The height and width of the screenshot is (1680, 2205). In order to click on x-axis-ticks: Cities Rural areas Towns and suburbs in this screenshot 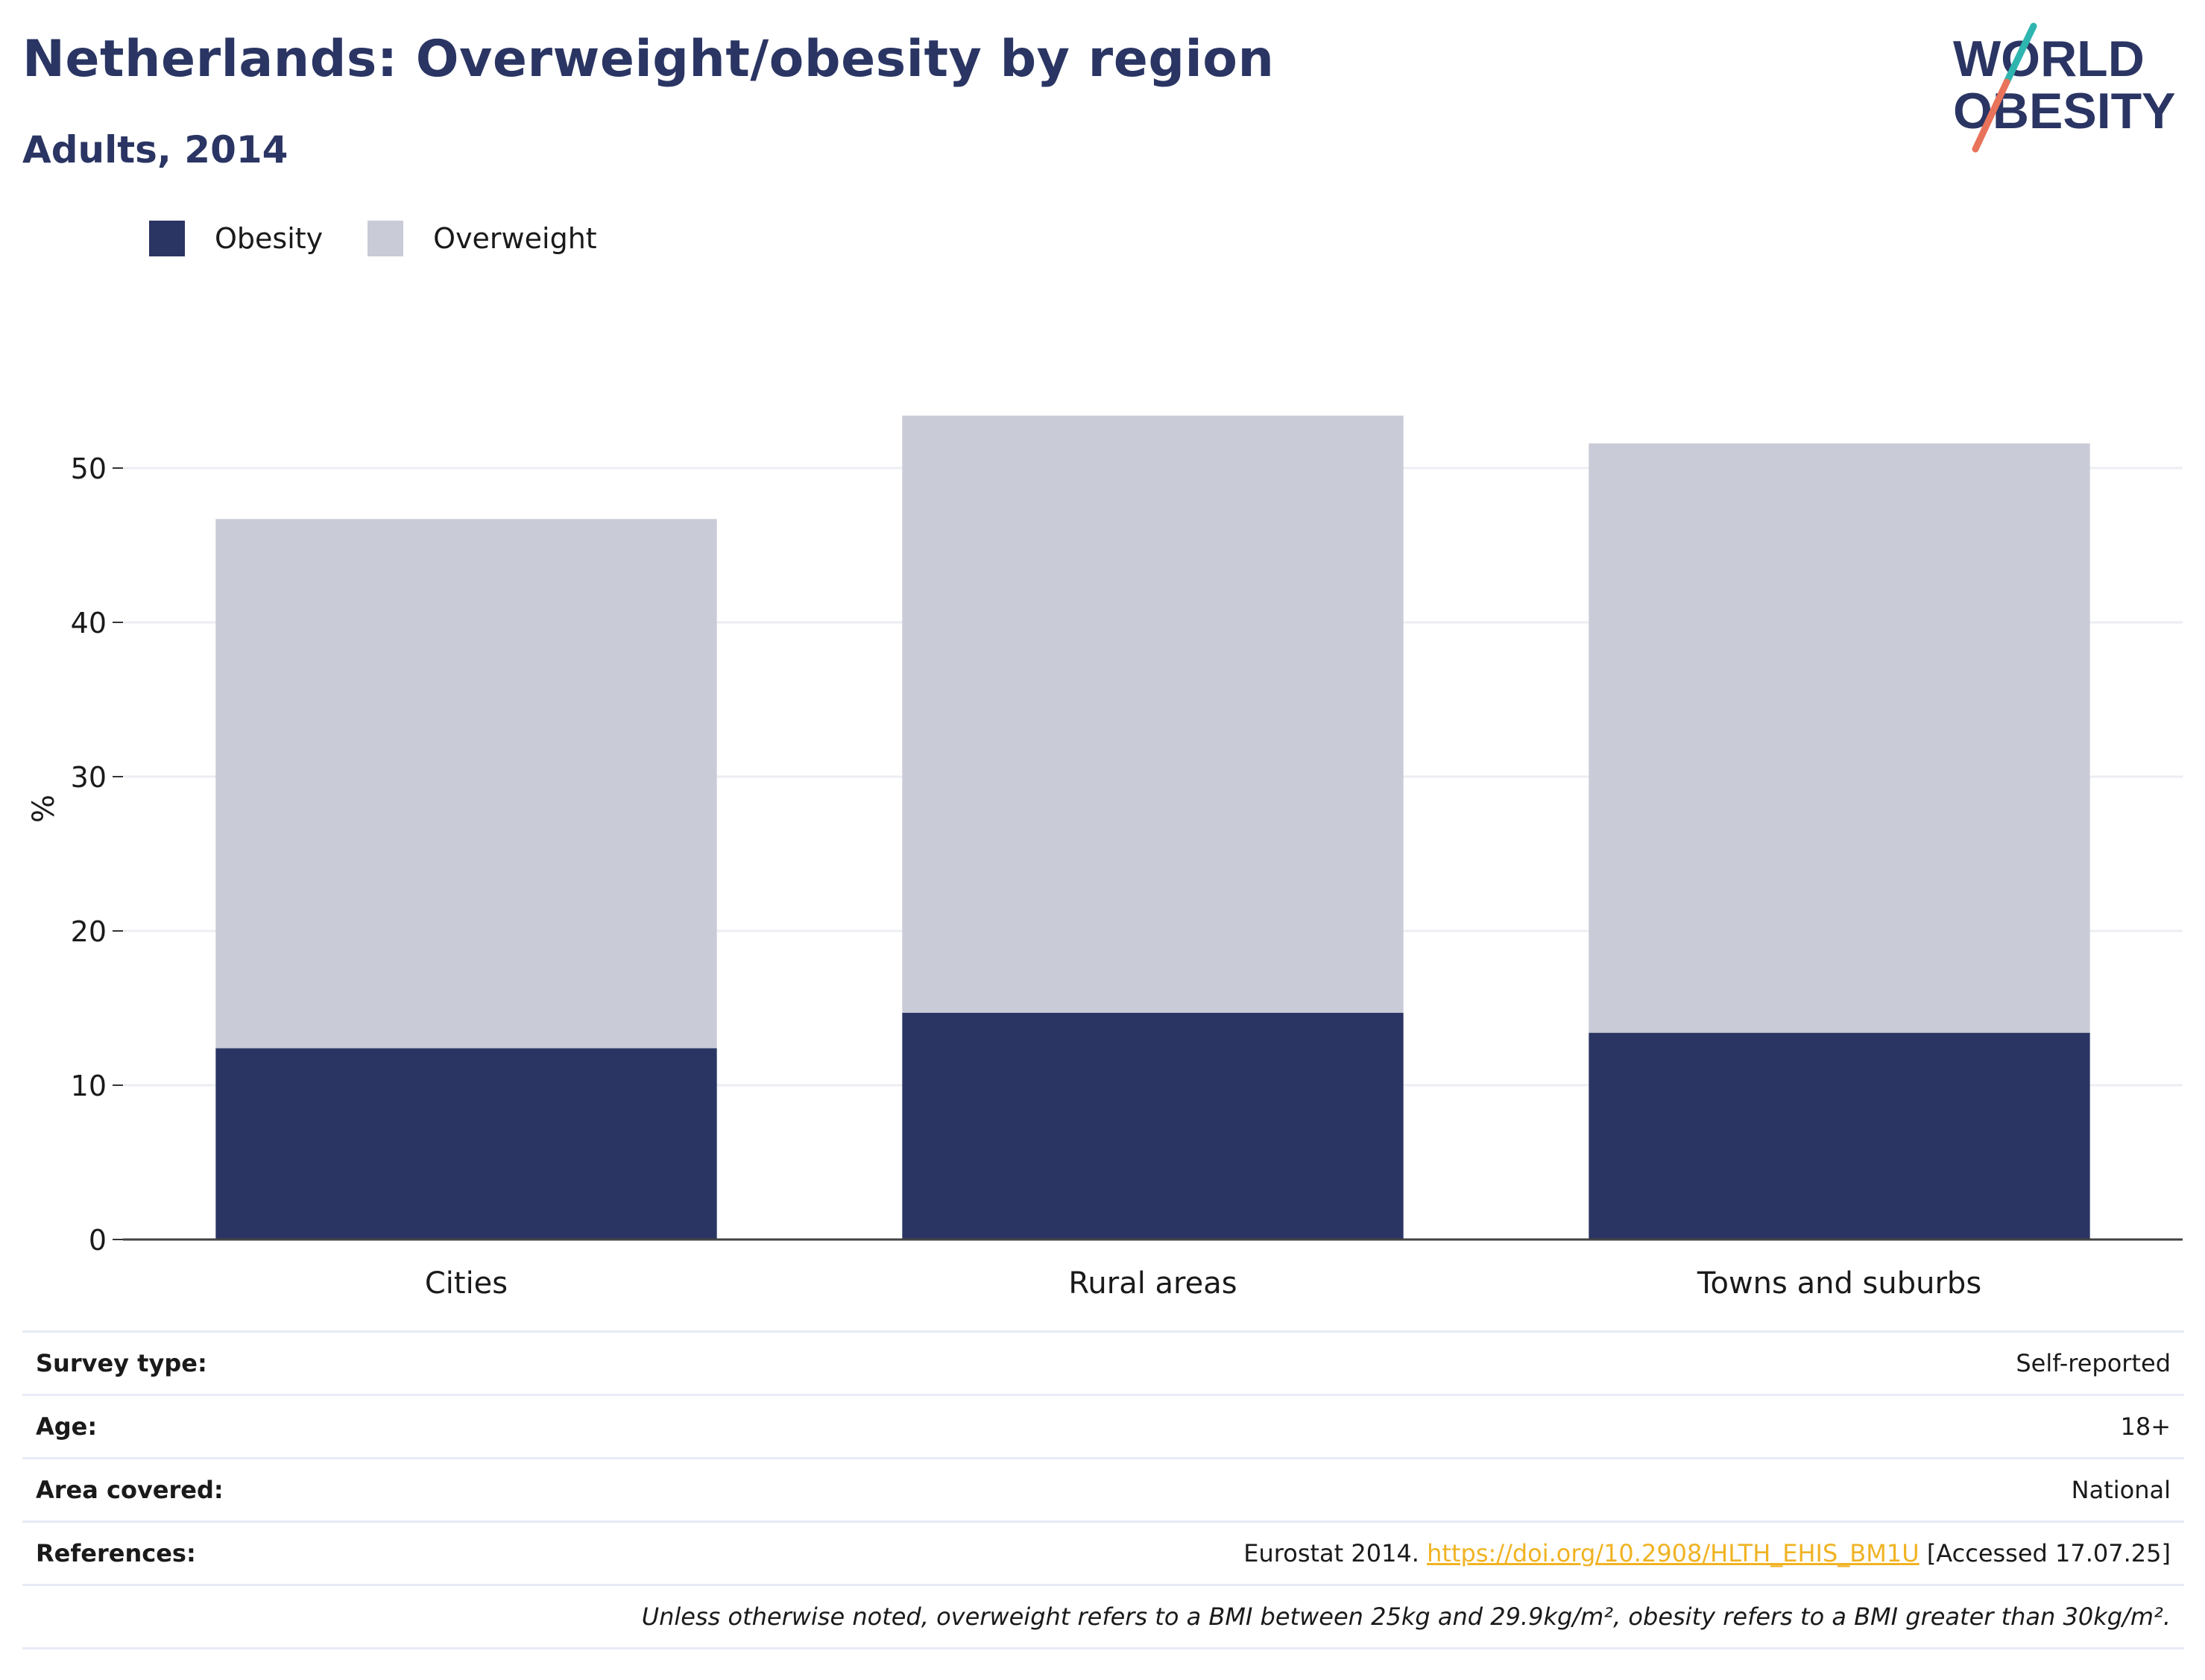, I will do `click(1153, 1269)`.